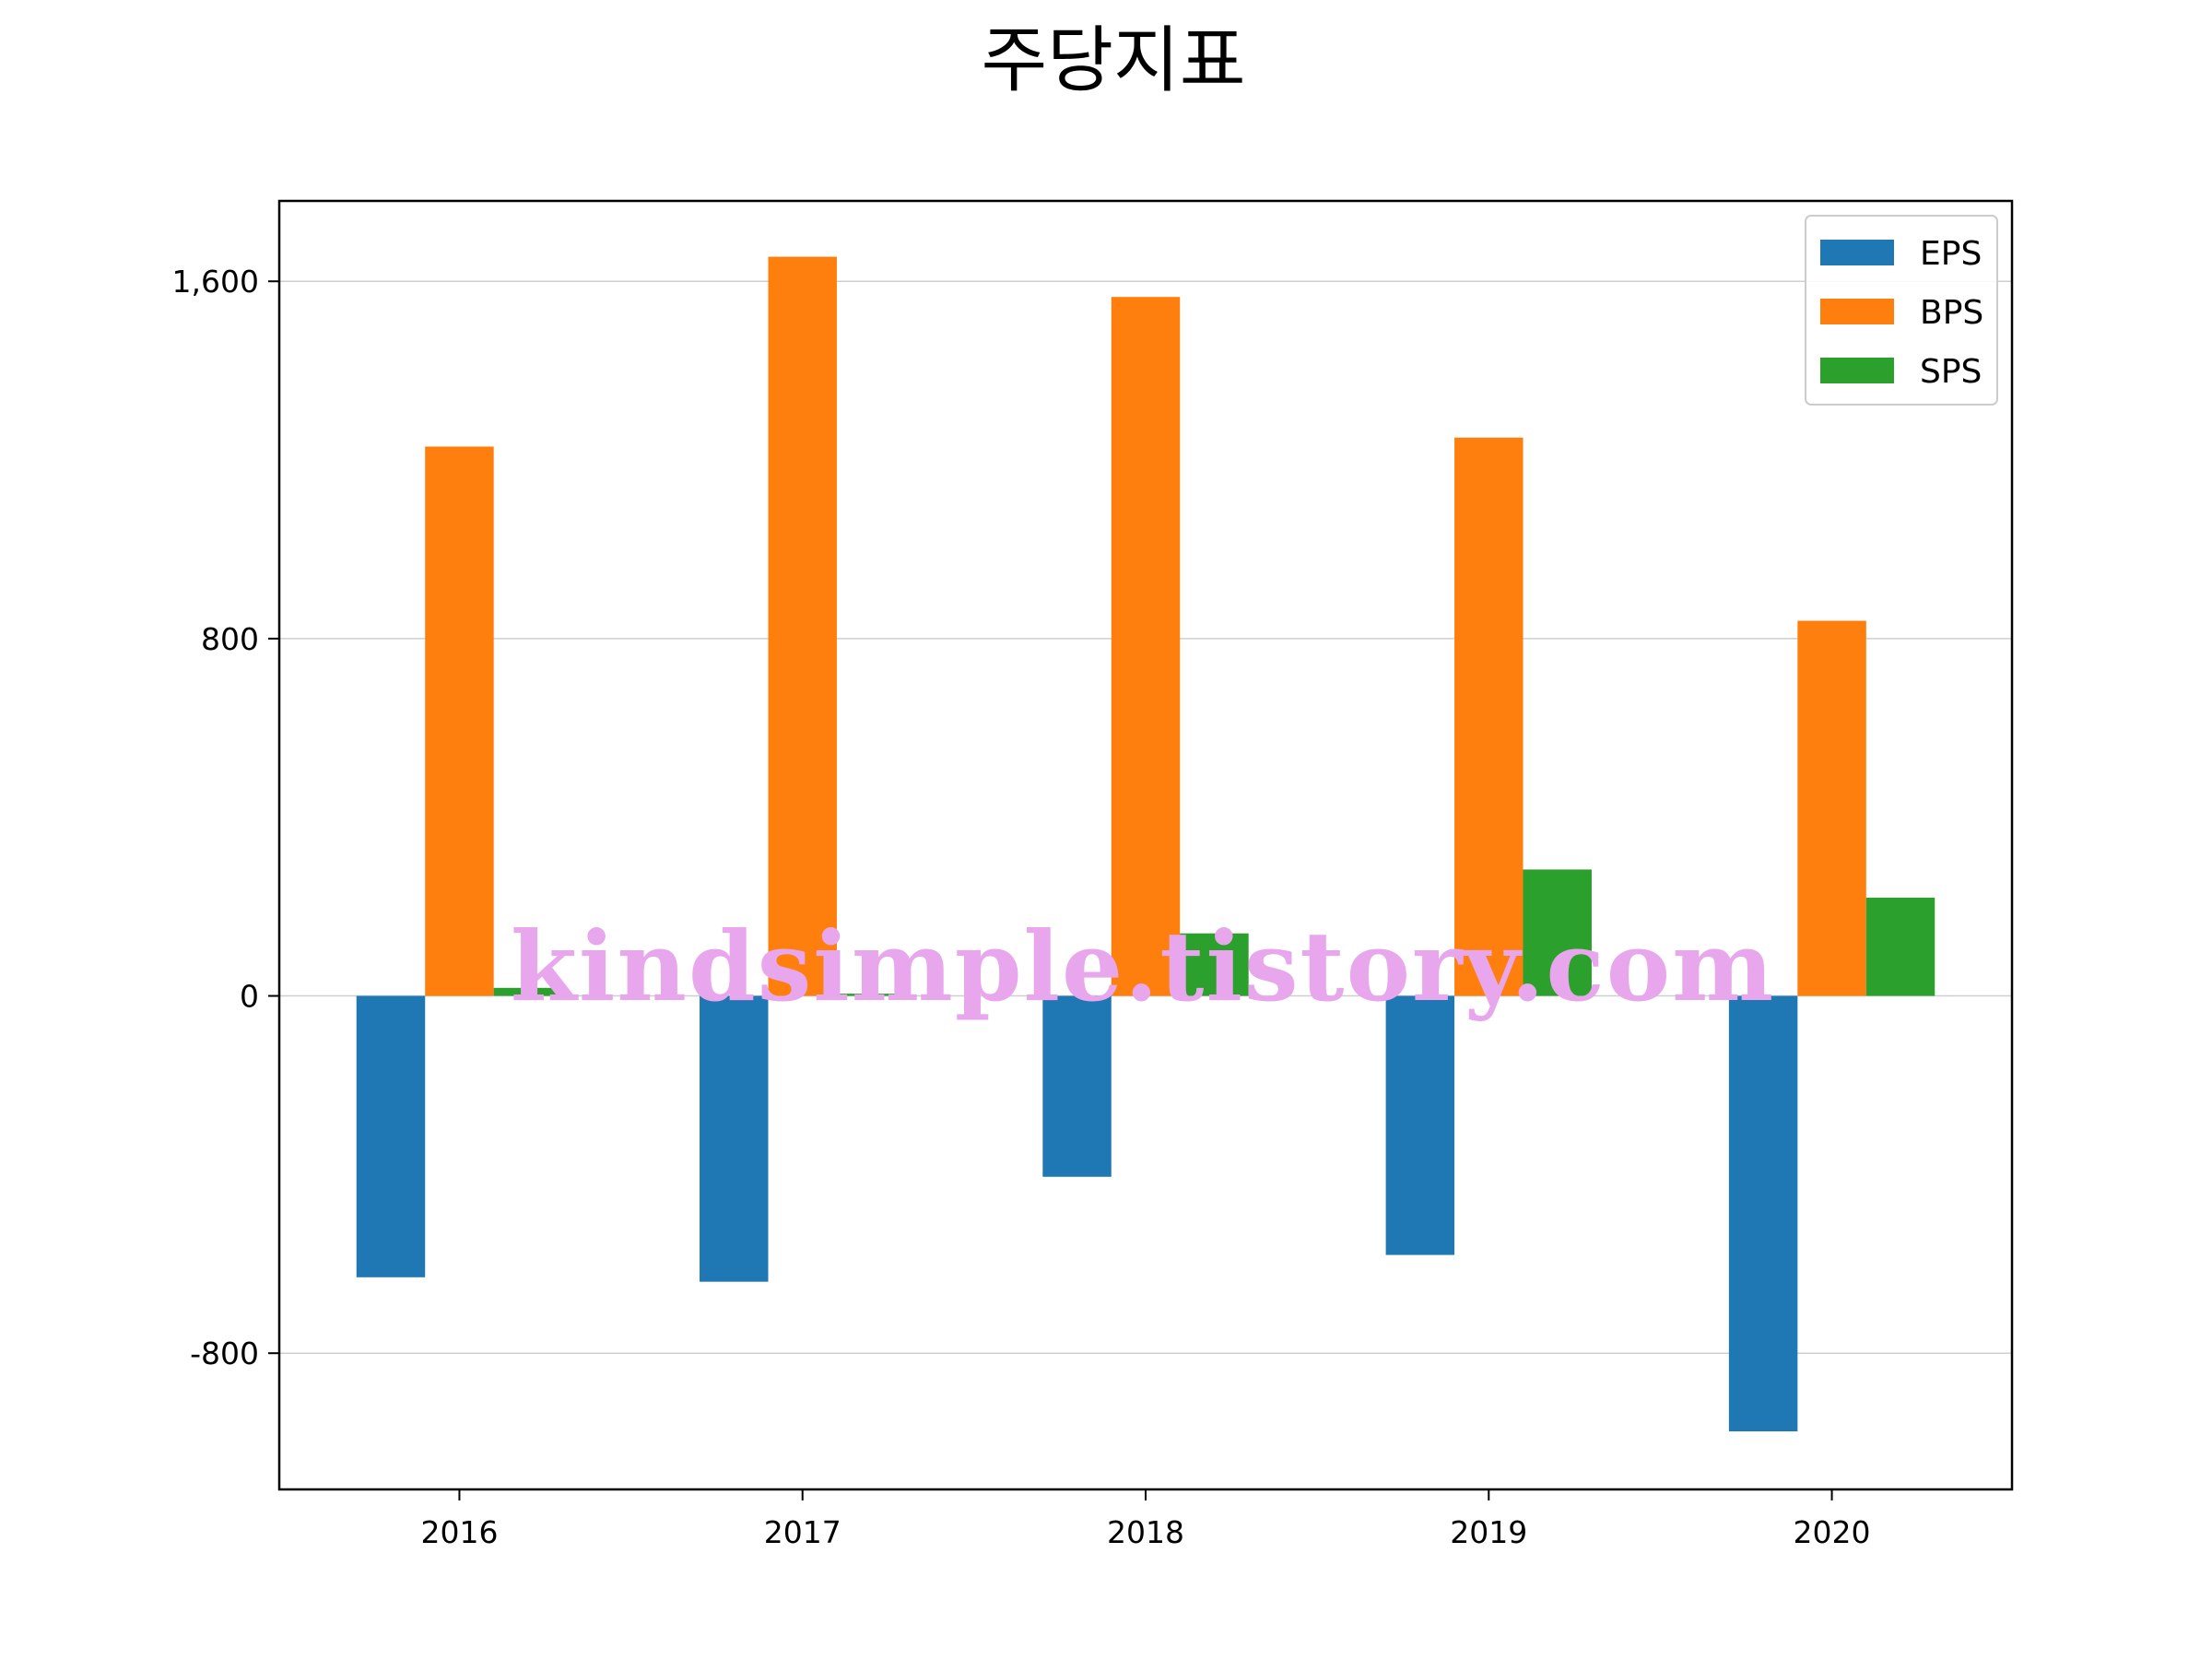 This screenshot has height=1659, width=2212. I want to click on legend-label-sps: SPS, so click(1951, 372).